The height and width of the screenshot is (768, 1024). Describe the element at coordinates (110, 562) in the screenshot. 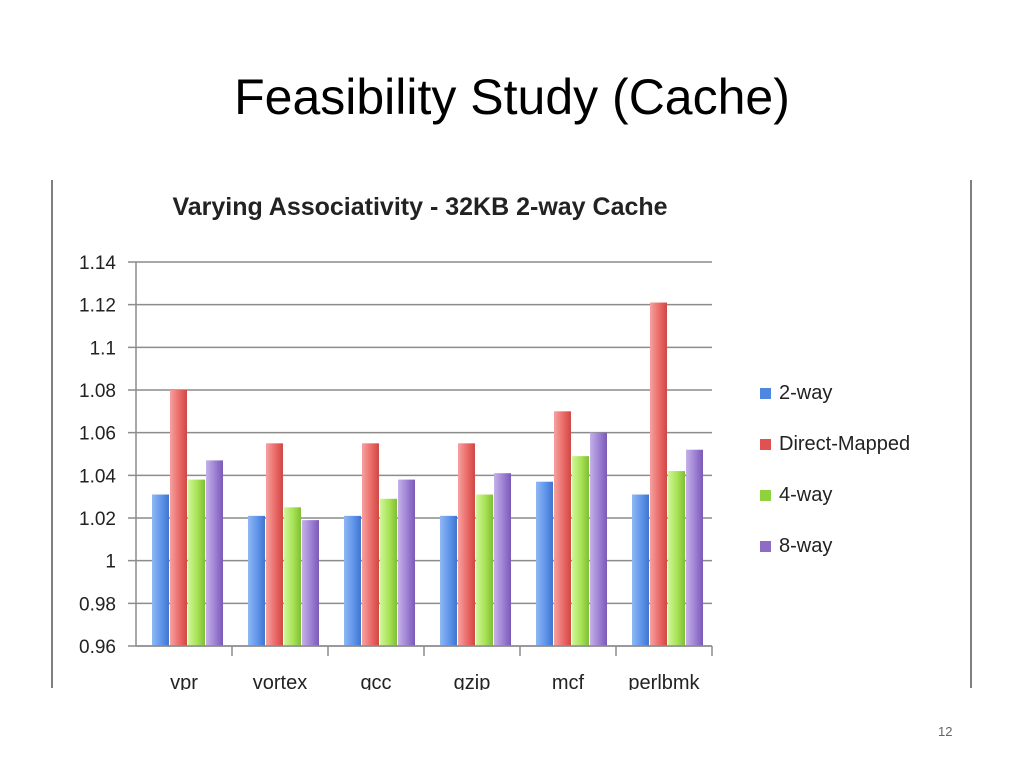

I see `y-tick-label: 1` at that location.